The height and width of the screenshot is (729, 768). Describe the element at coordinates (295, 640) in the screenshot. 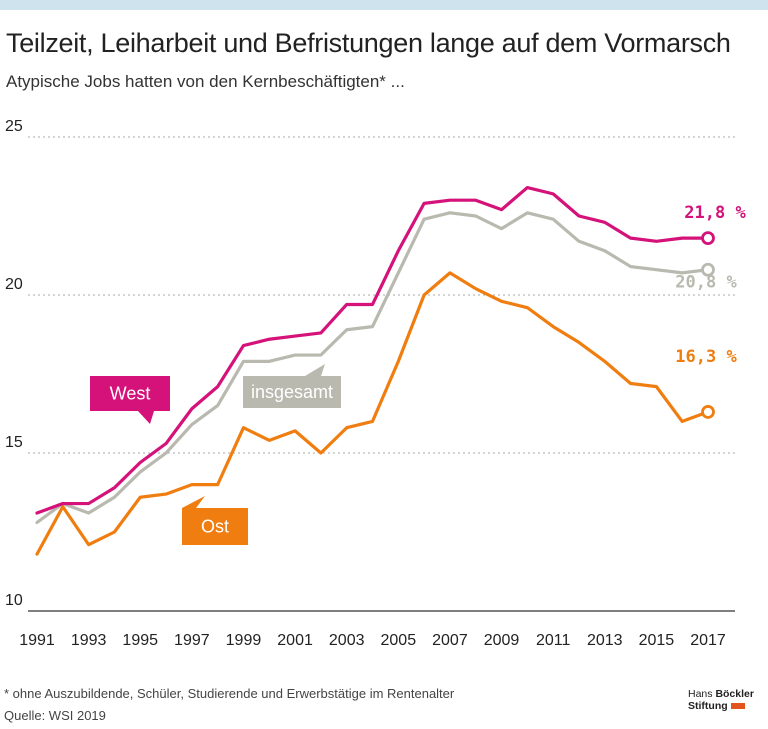

I see `x-tick-label-2001: 2001` at that location.